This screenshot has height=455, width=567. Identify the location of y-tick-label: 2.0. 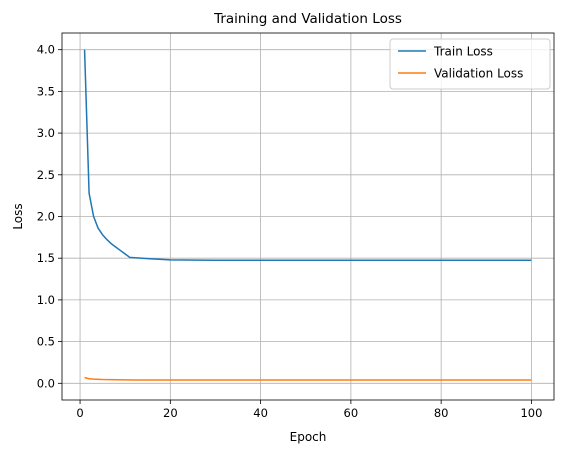
(46, 217).